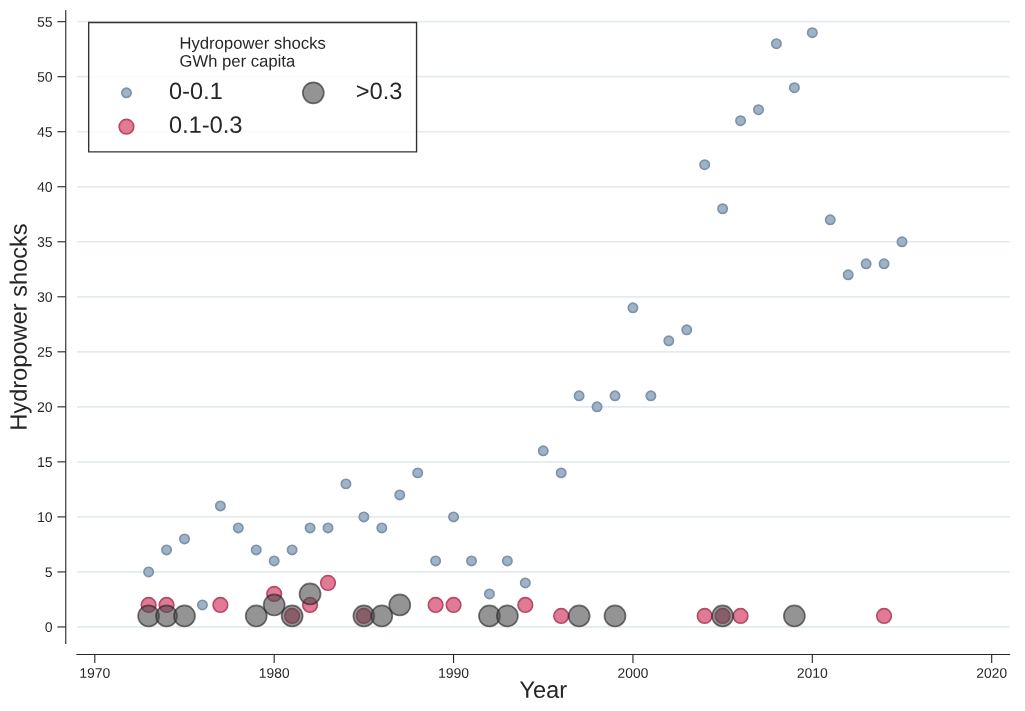  Describe the element at coordinates (45, 407) in the screenshot. I see `y-tick-label: 20` at that location.